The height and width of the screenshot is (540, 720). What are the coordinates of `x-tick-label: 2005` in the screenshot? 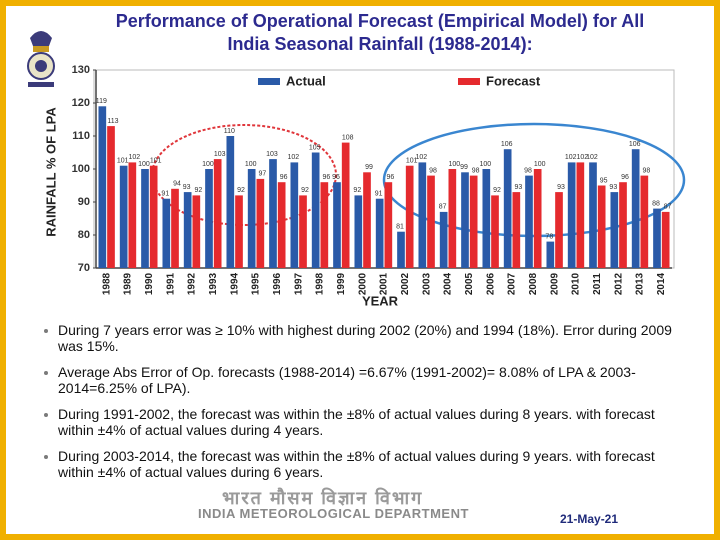 It's located at (469, 283).